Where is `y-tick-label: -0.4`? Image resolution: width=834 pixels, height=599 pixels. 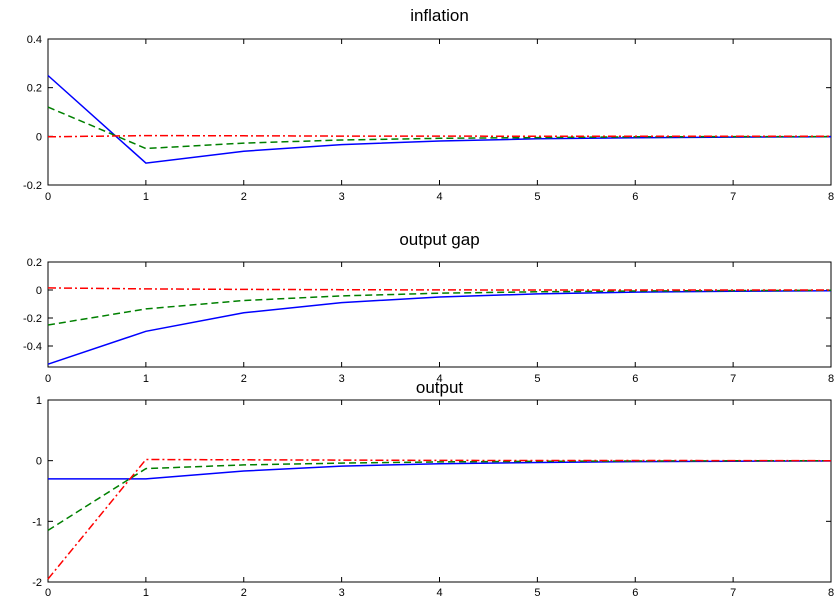 y-tick-label: -0.4 is located at coordinates (32, 347).